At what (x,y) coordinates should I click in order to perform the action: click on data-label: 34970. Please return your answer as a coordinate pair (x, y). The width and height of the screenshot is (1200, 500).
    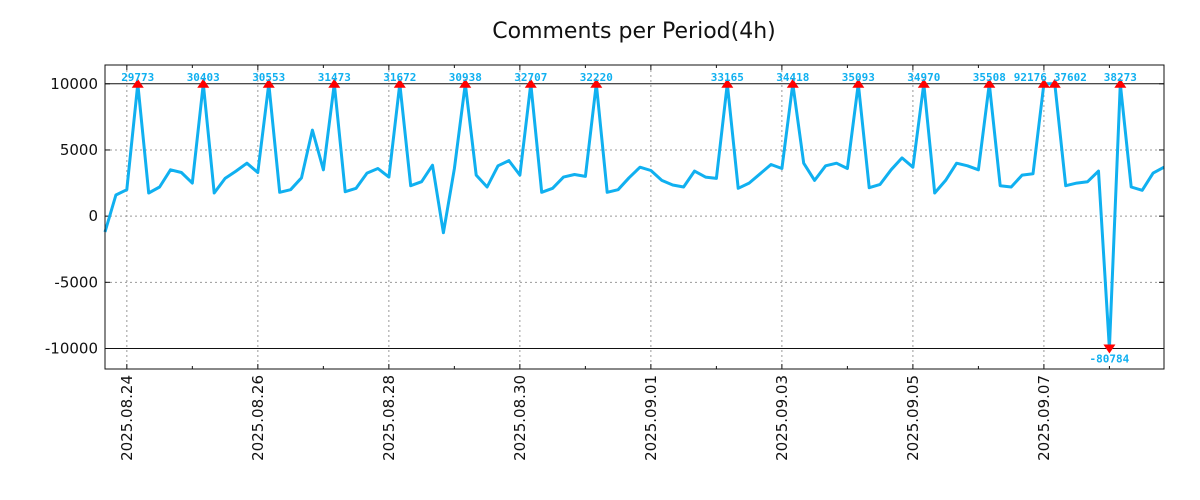
    Looking at the image, I should click on (923, 77).